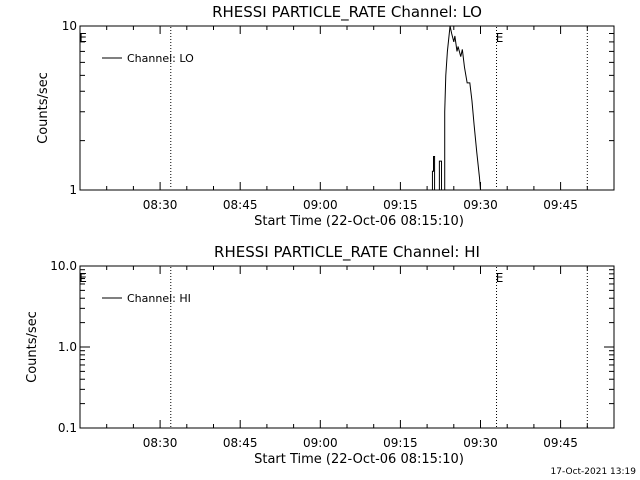 This screenshot has width=640, height=480. I want to click on chart-title: RHESSI PARTICLE_RATE Channel: HI, so click(347, 252).